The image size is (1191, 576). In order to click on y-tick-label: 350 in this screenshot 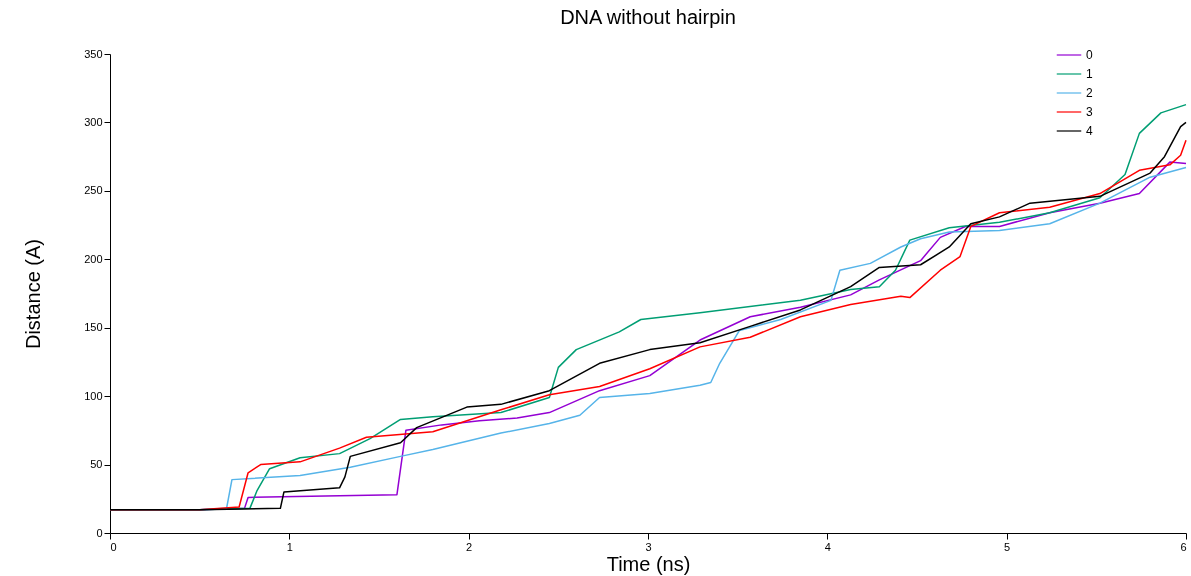, I will do `click(93, 53)`.